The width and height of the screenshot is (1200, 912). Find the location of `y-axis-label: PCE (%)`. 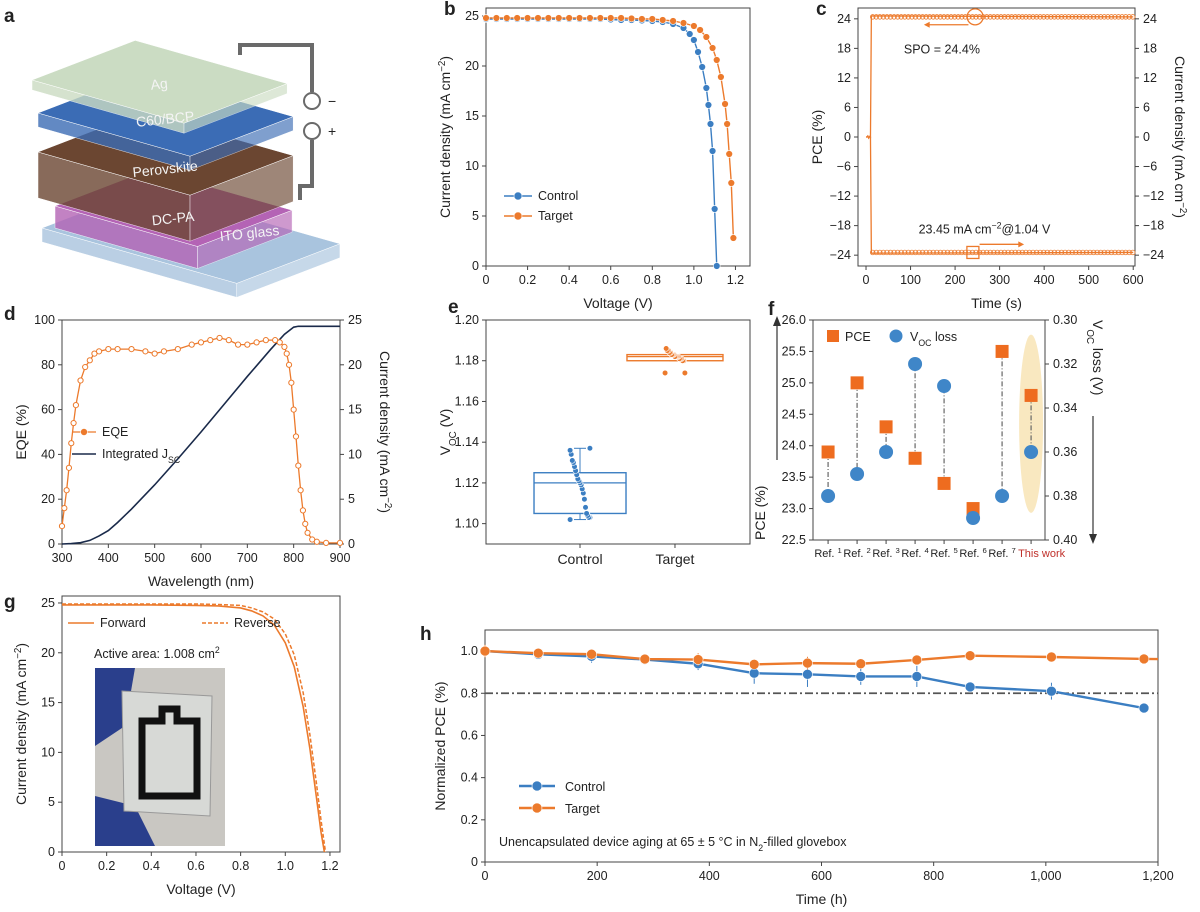

y-axis-label: PCE (%) is located at coordinates (817, 137).